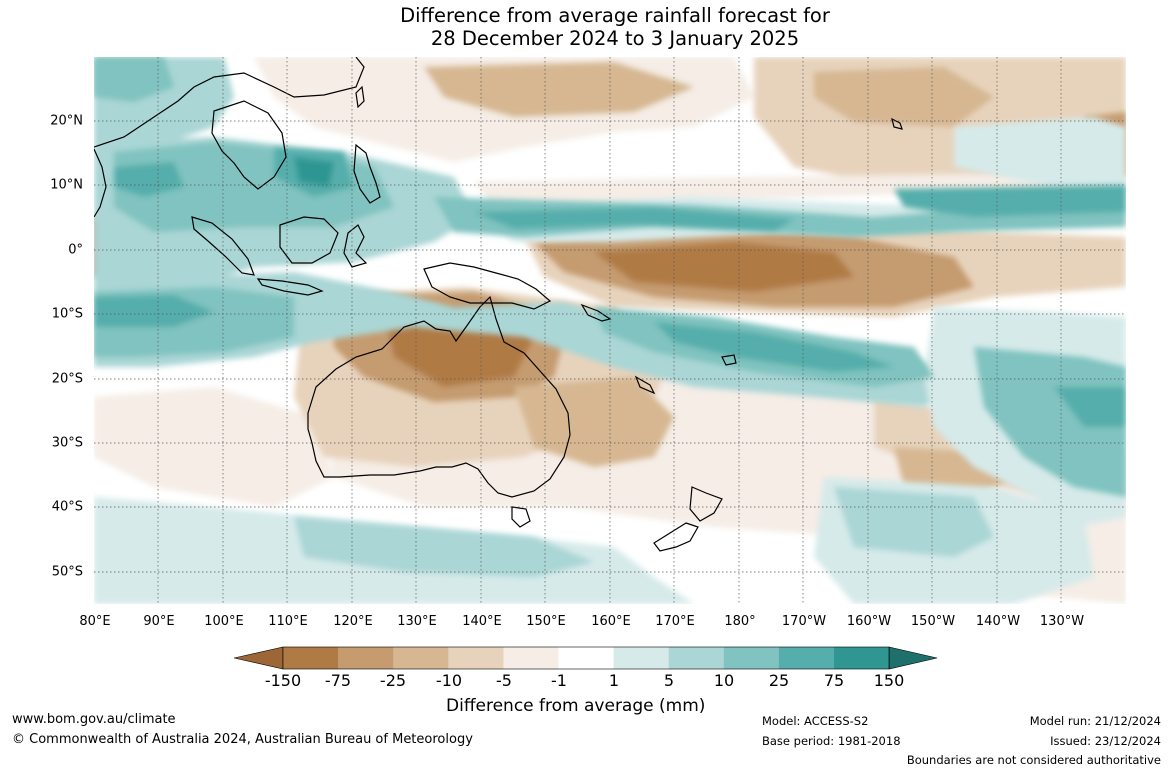  What do you see at coordinates (834, 680) in the screenshot?
I see `colorbar-tick: 75` at bounding box center [834, 680].